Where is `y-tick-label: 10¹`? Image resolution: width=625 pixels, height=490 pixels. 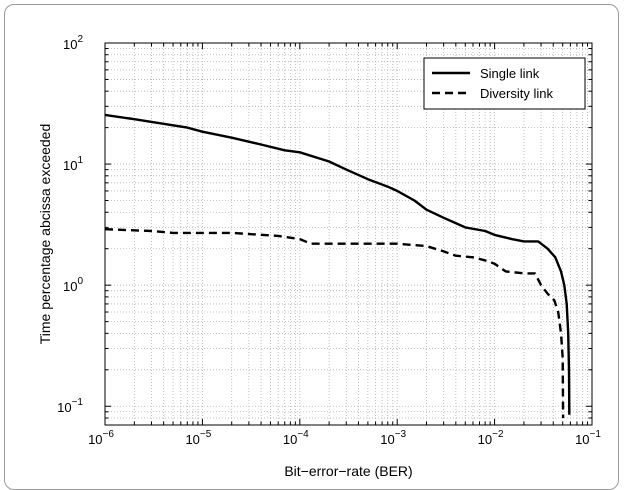
y-tick-label: 10¹ is located at coordinates (73, 164).